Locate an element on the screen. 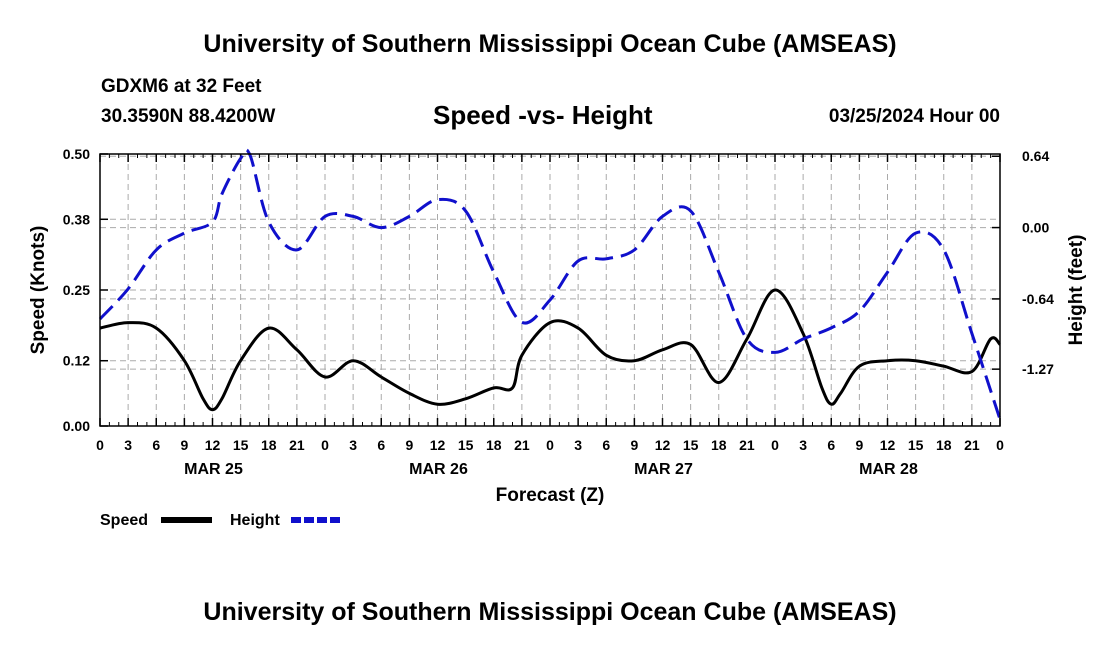 The image size is (1100, 650). y-tick-label: 0.00 is located at coordinates (76, 426).